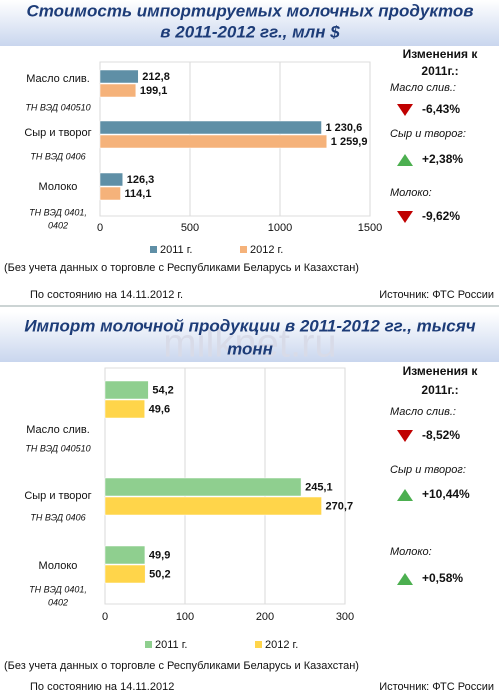 Image resolution: width=499 pixels, height=697 pixels. What do you see at coordinates (159, 555) in the screenshot?
I see `value-label: 49,9` at bounding box center [159, 555].